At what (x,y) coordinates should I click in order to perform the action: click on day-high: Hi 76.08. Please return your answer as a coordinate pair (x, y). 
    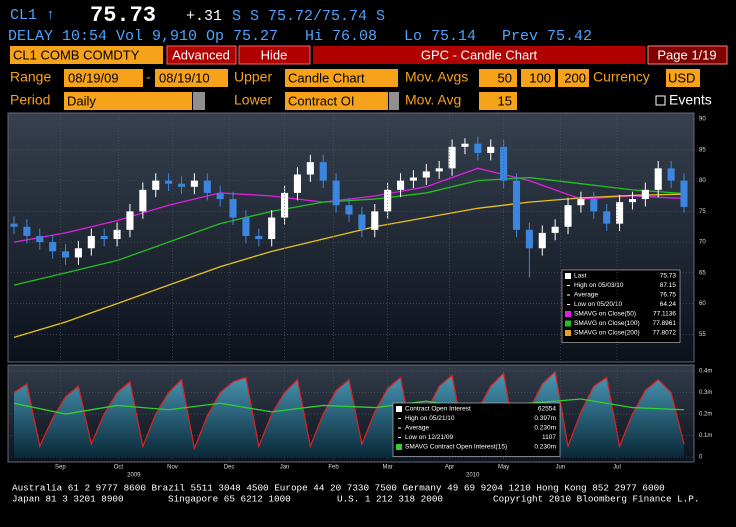
    Looking at the image, I should click on (341, 36).